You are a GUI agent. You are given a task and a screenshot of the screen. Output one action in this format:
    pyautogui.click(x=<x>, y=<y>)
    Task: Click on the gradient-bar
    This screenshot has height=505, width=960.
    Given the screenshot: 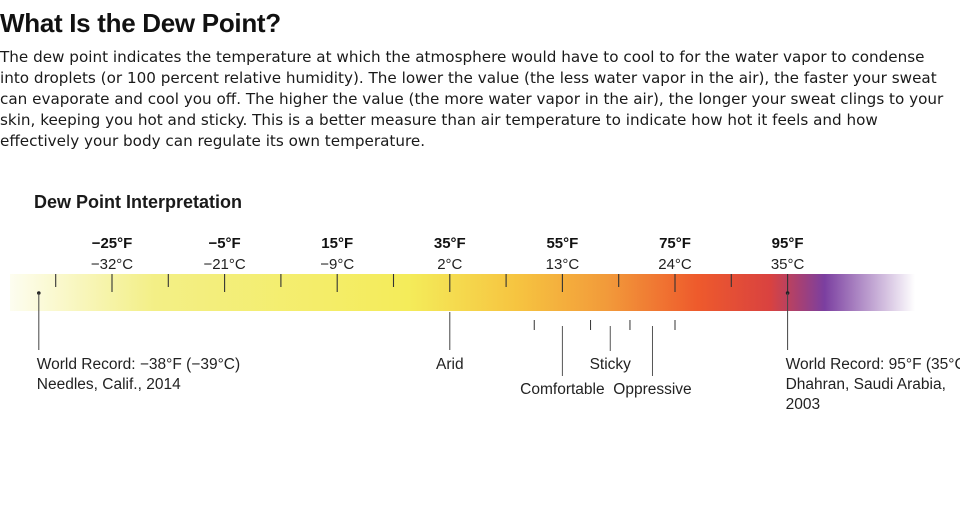 What is the action you would take?
    pyautogui.click(x=462, y=292)
    